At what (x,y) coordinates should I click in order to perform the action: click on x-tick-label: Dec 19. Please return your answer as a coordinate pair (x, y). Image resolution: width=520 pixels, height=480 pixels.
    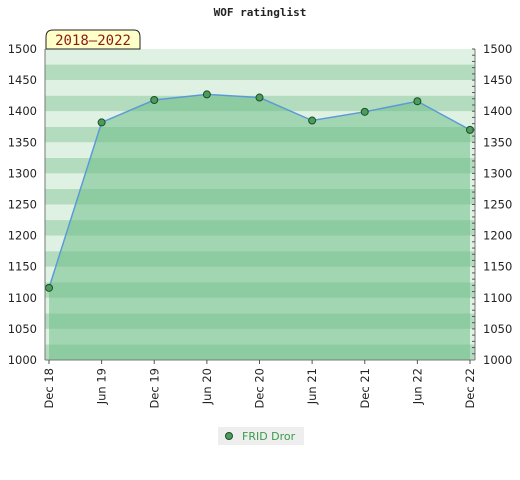
    Looking at the image, I should click on (154, 388).